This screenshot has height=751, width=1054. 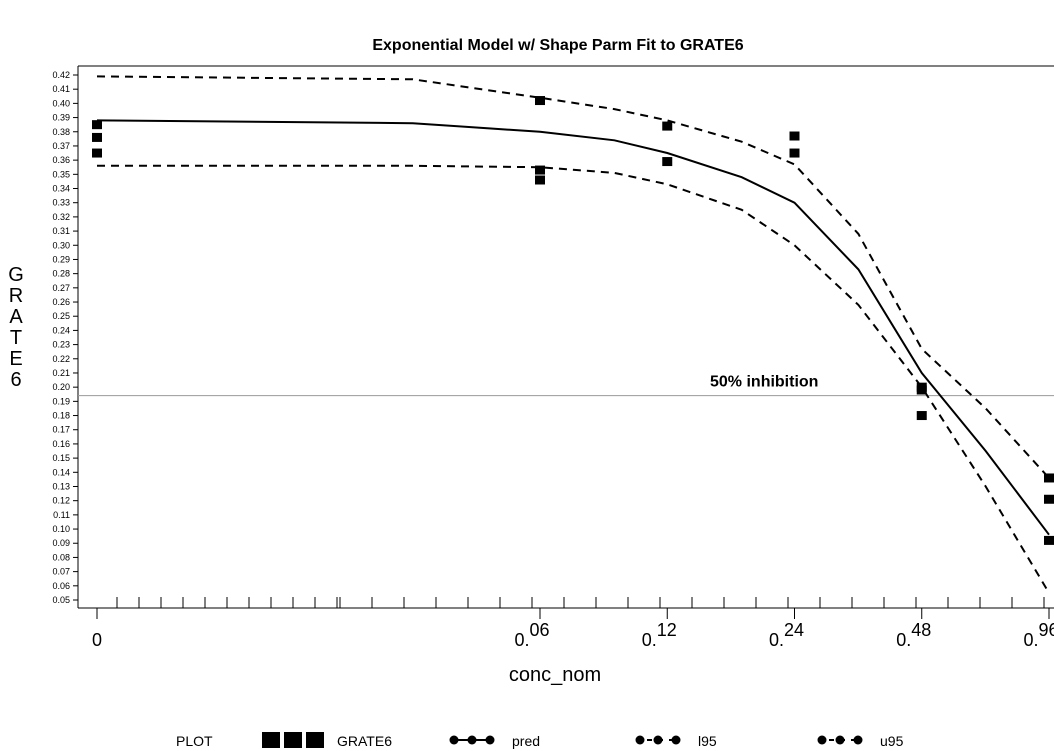 What do you see at coordinates (573, 629) in the screenshot?
I see `x-axis-ticks: 0 0.06 0.12 0.24 0.48 0.96` at bounding box center [573, 629].